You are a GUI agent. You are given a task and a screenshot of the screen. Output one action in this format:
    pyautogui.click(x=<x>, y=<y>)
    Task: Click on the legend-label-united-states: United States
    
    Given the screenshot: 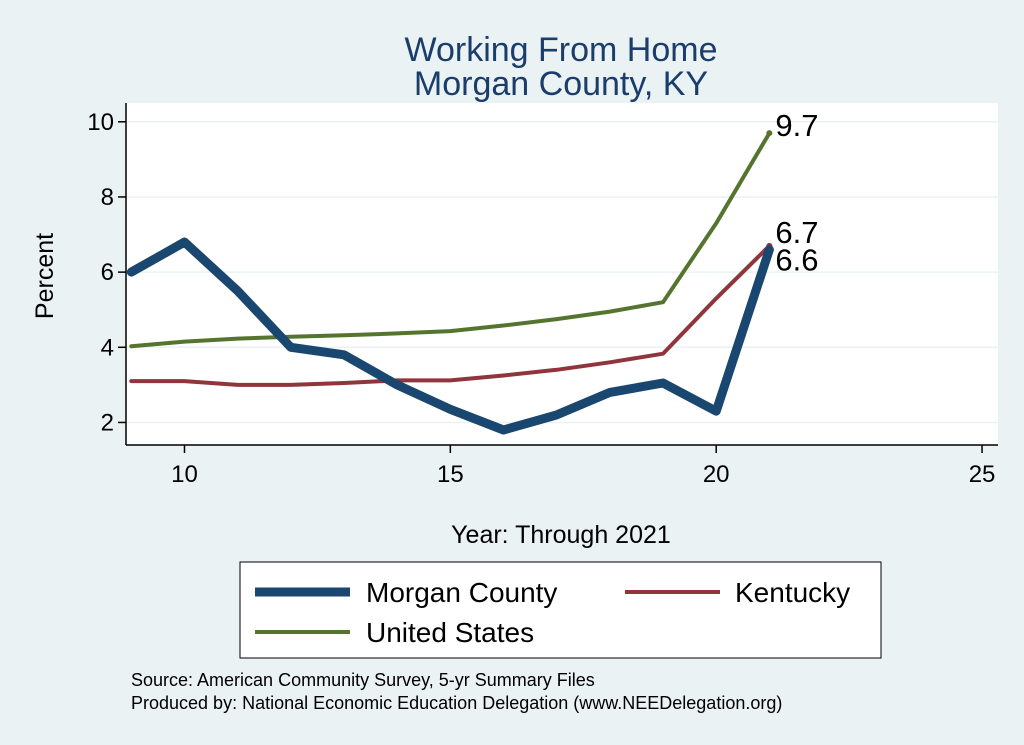 What is the action you would take?
    pyautogui.click(x=450, y=632)
    